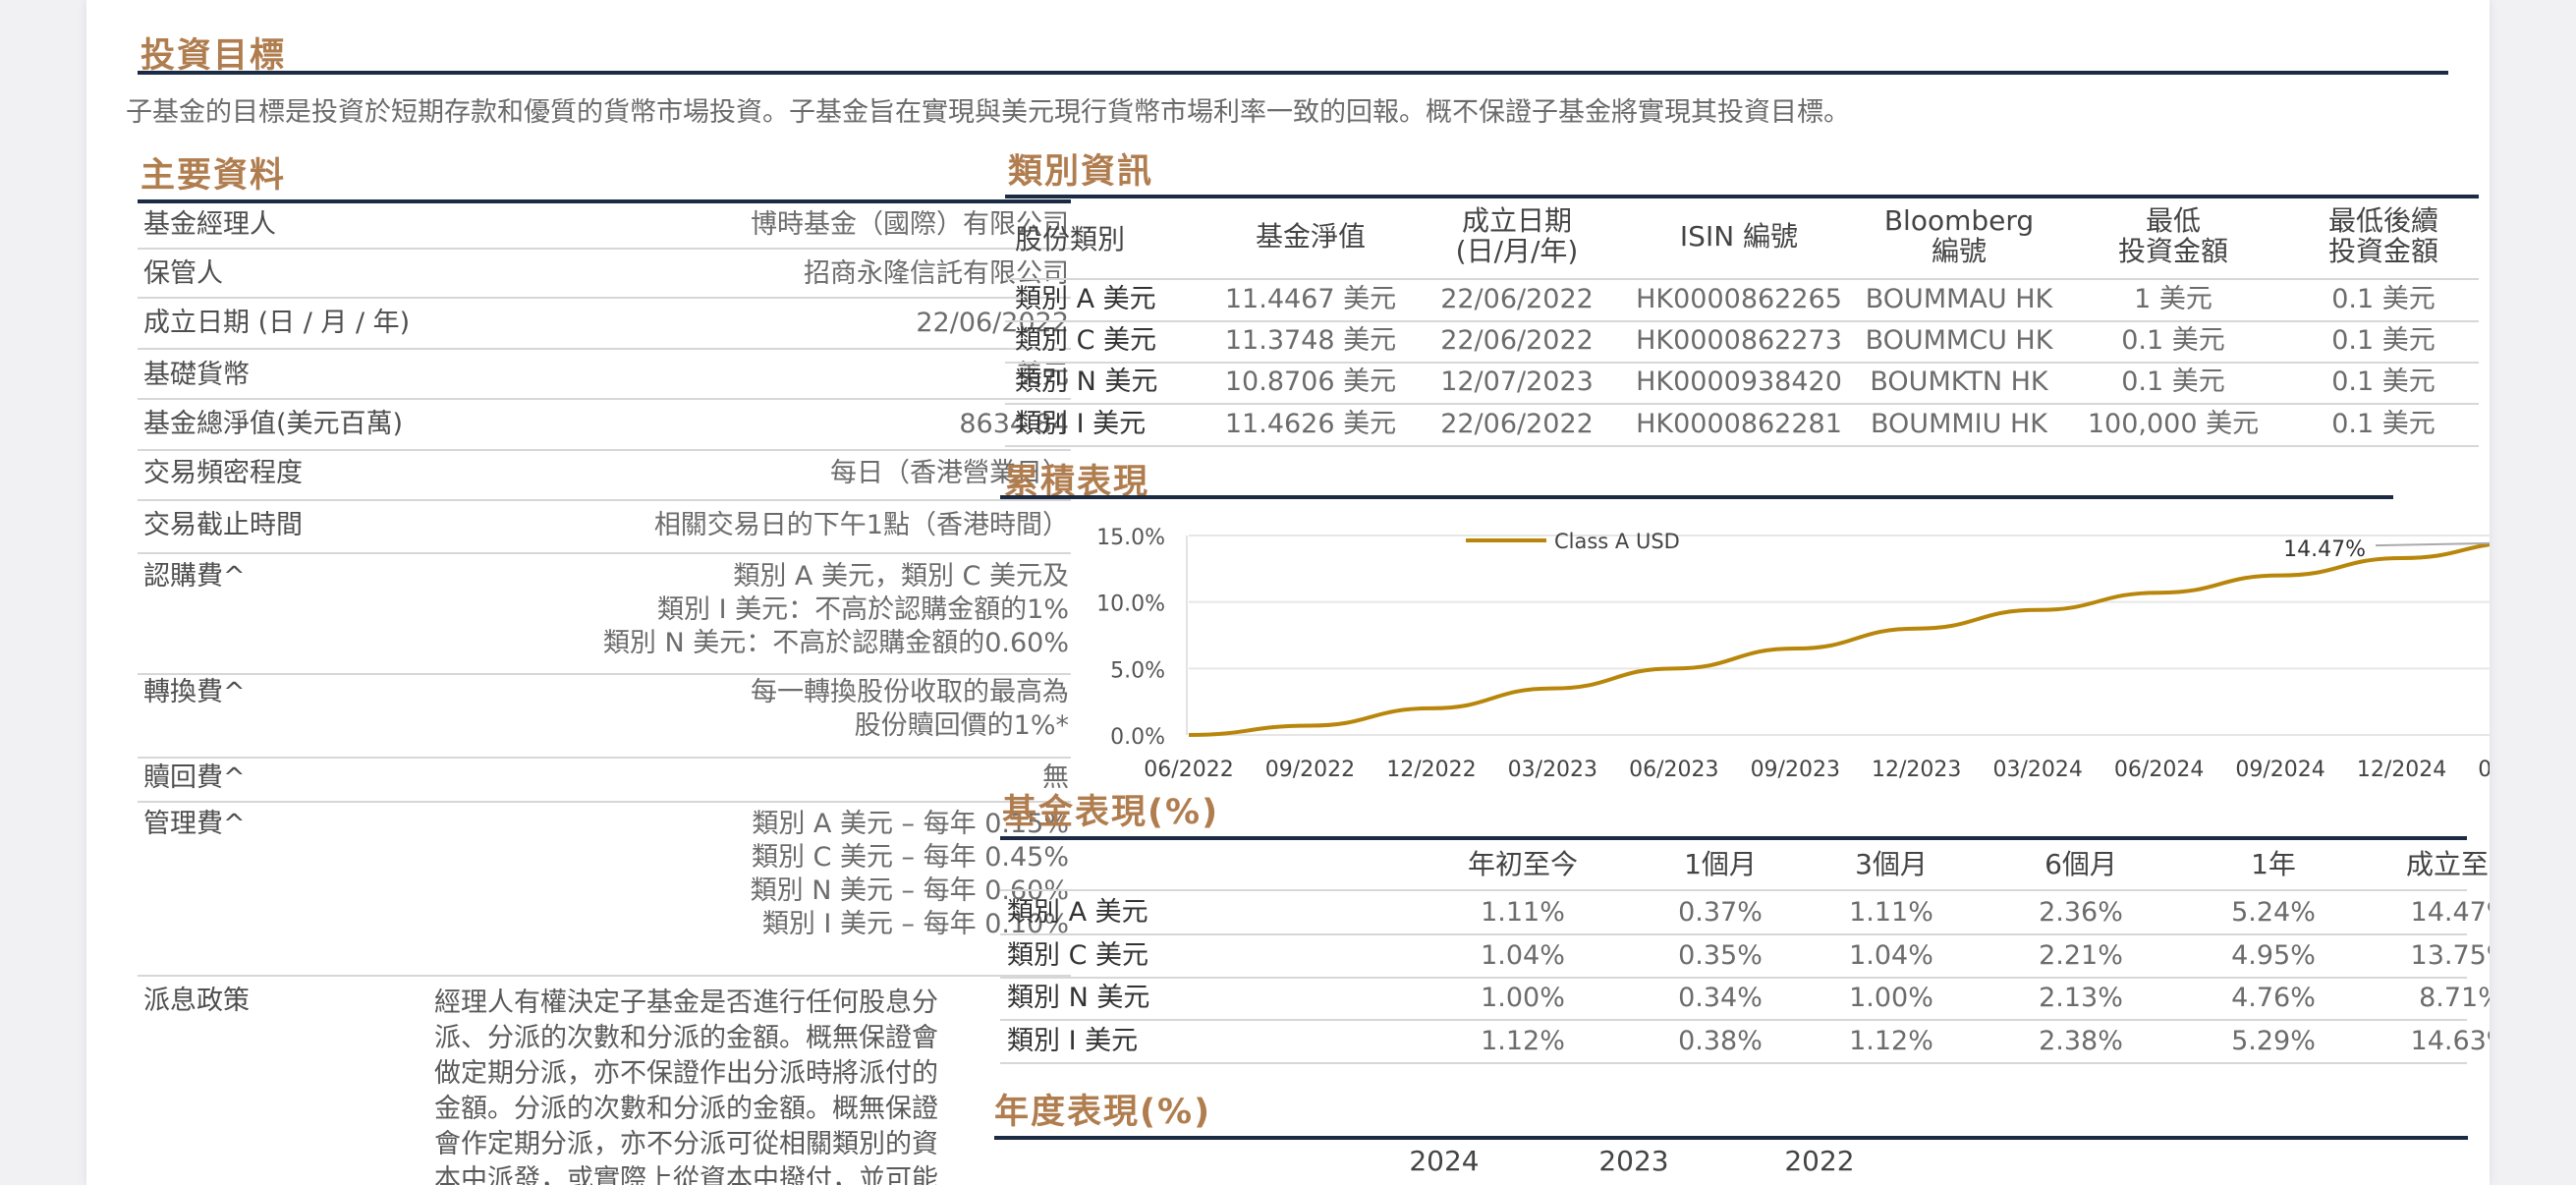 The height and width of the screenshot is (1185, 2576). Describe the element at coordinates (2273, 998) in the screenshot. I see `perf-cell: 4.76%` at that location.